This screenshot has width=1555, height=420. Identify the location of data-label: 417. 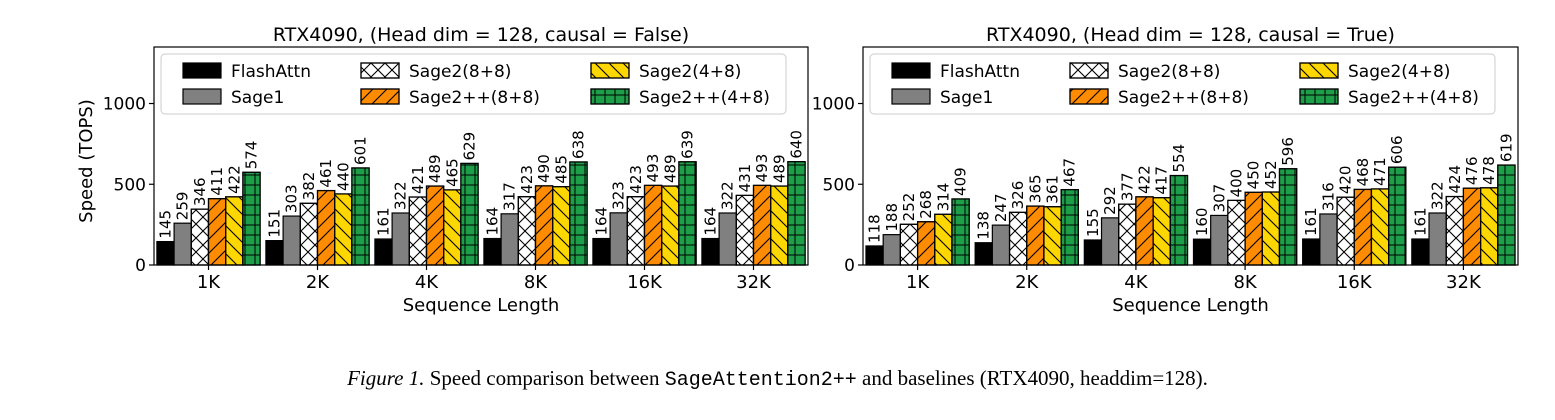
(1162, 180).